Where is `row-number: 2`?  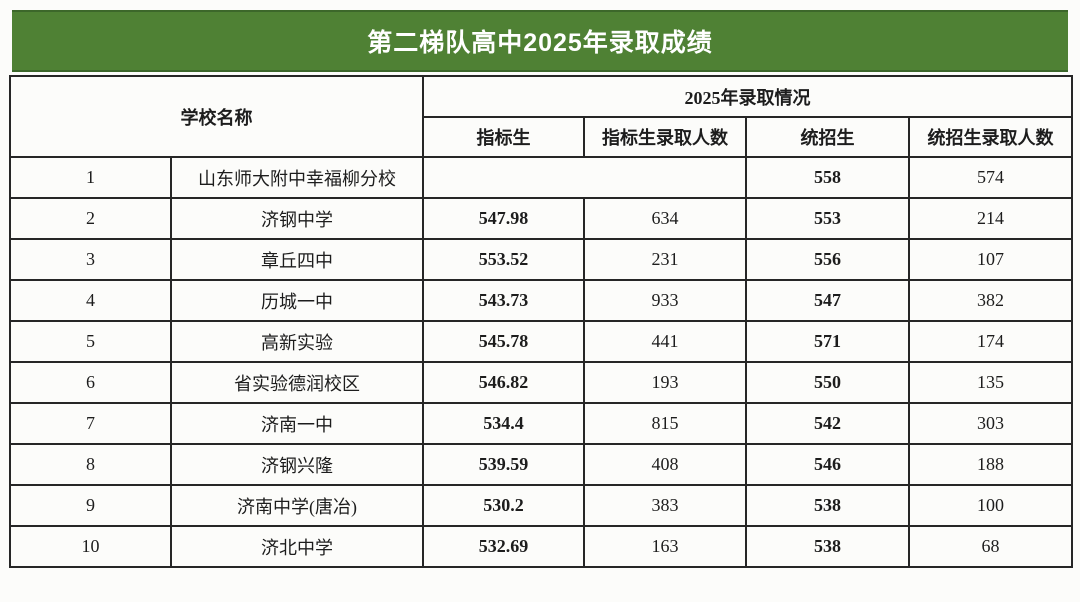 row-number: 2 is located at coordinates (90, 218).